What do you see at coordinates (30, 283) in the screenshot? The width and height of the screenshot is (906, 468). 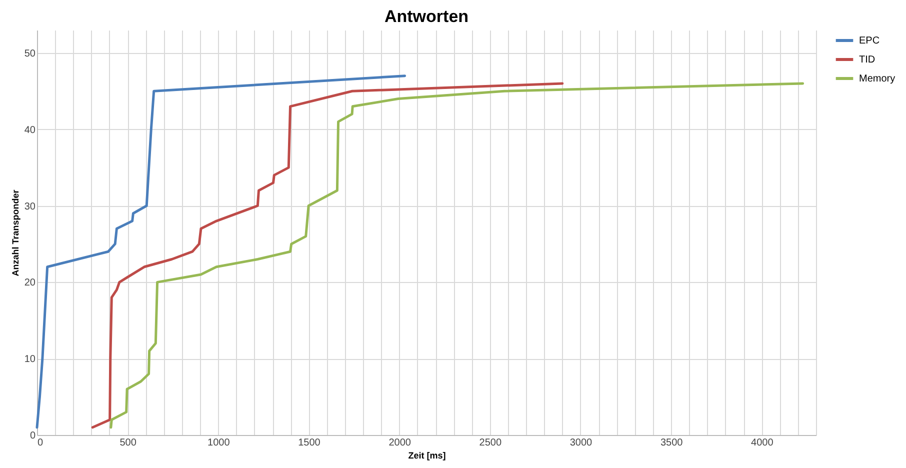 I see `y-tick-label: 20` at bounding box center [30, 283].